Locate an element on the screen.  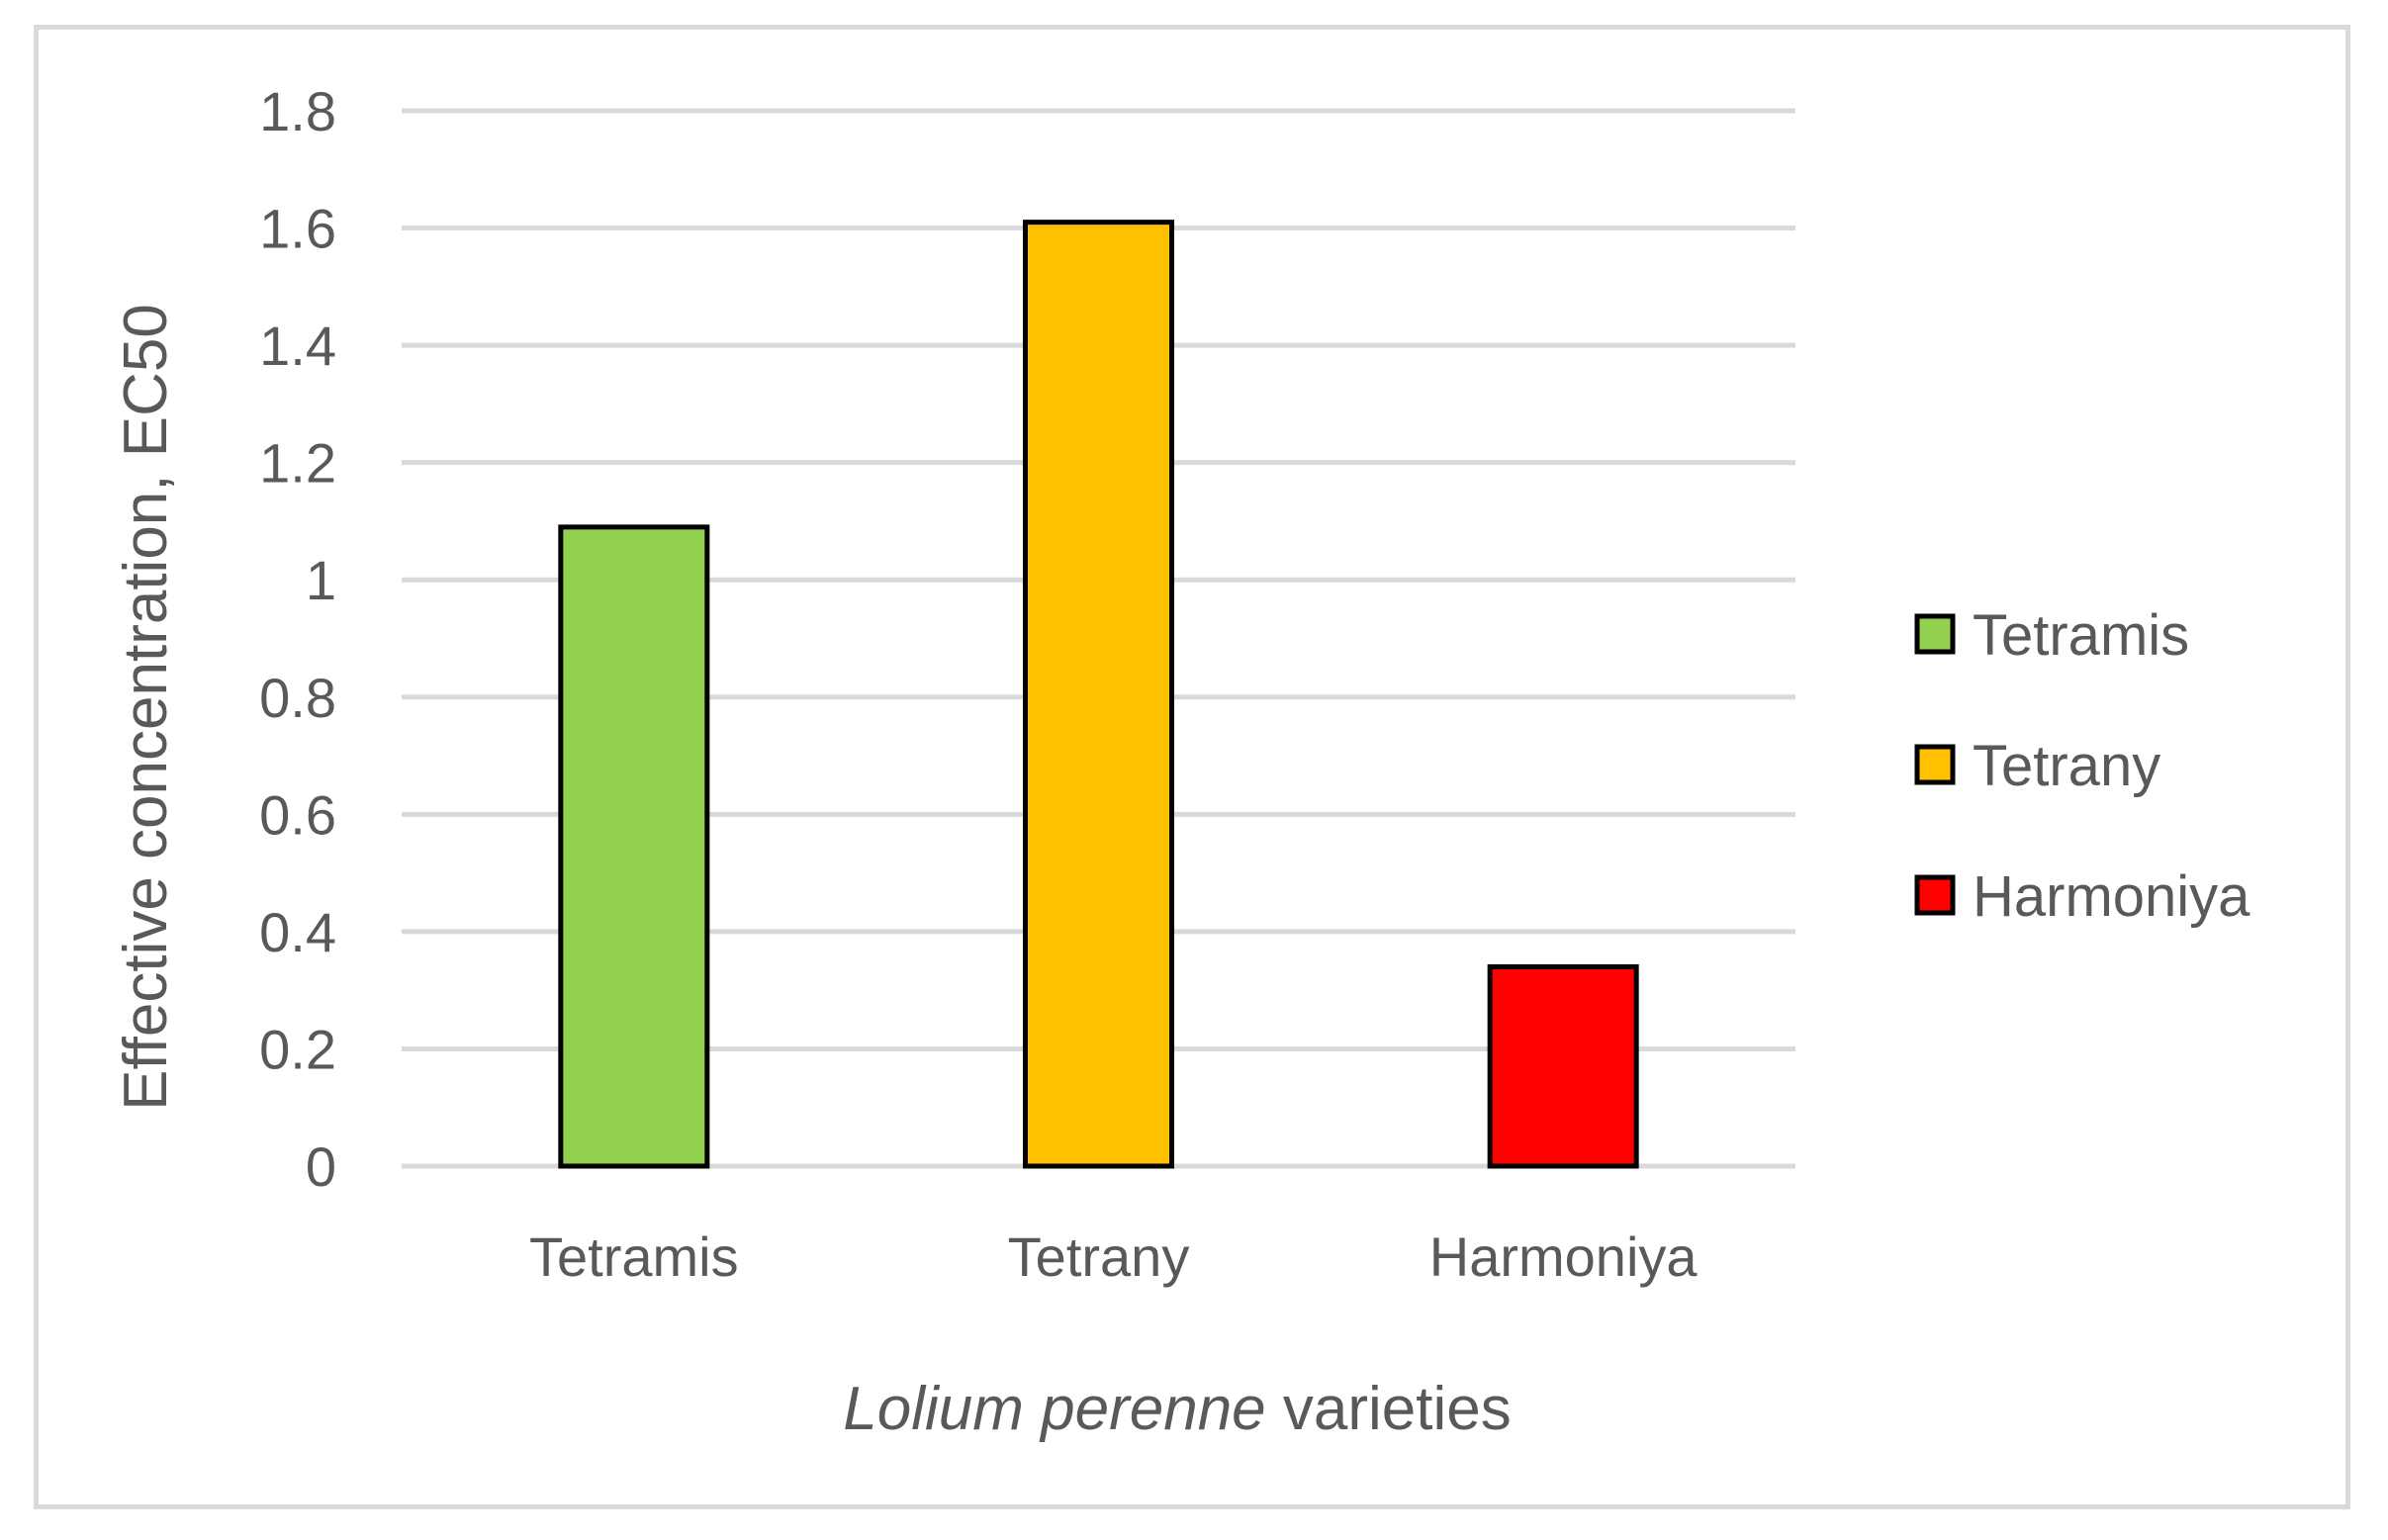
legend-item-harmoniya: Harmoniya is located at coordinates (2082, 896).